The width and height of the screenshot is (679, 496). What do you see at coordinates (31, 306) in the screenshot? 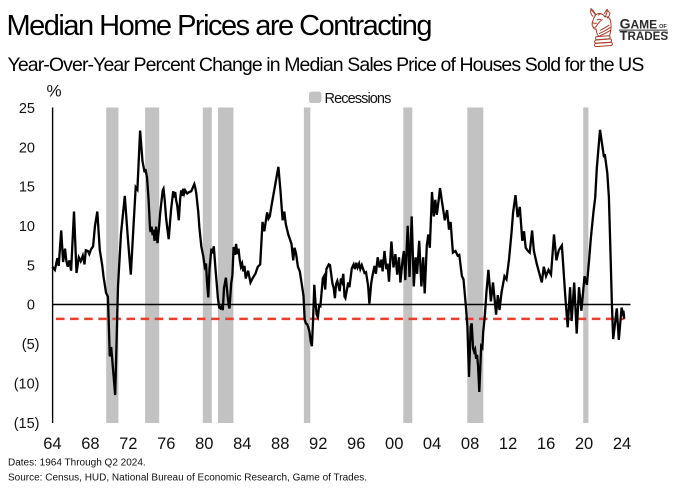
I see `svg-text: 0` at bounding box center [31, 306].